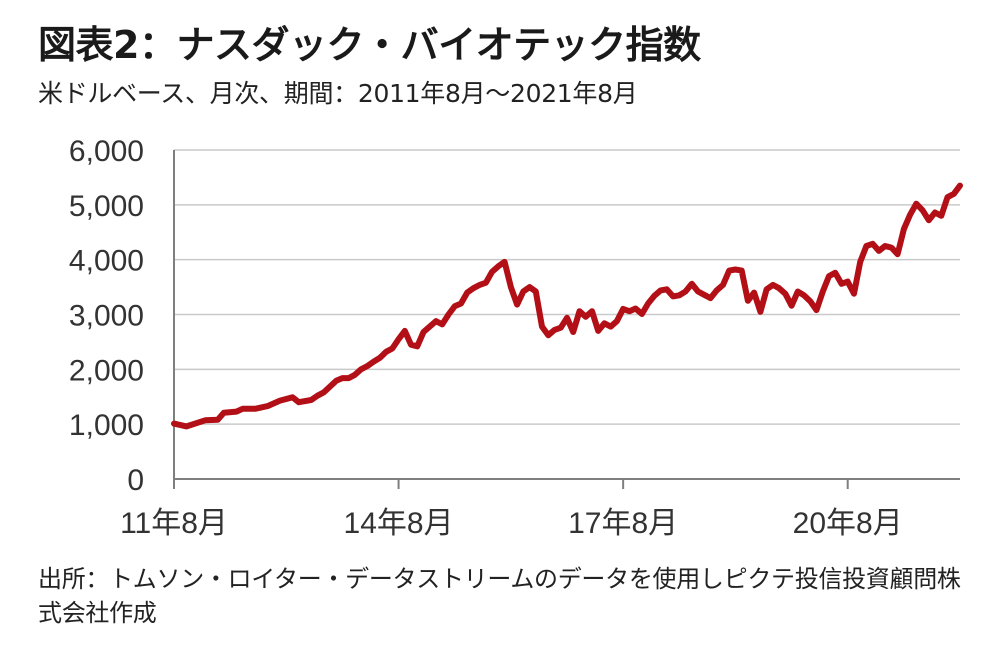  I want to click on x-tick-label: 20年8月, so click(848, 523).